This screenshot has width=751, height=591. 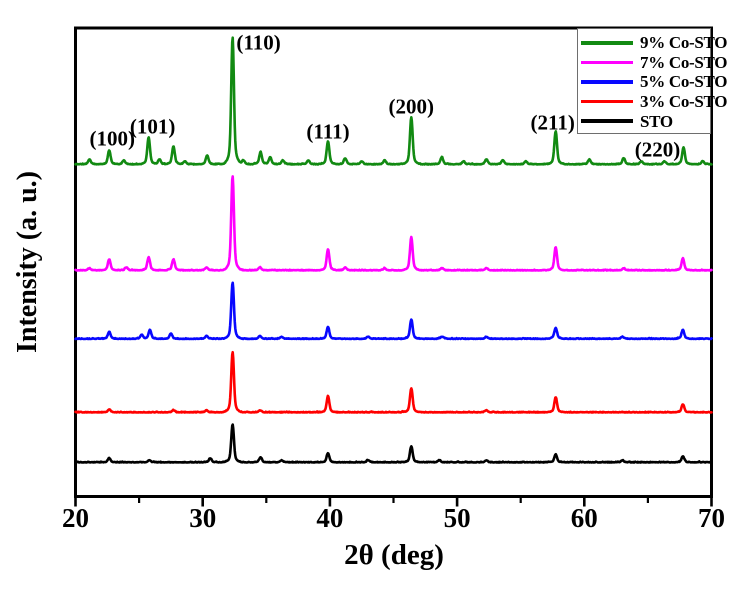 I want to click on legend: 9% Co-STO 7% Co-STO 5% Co-STO 3% Co-STO STO, so click(x=652, y=81).